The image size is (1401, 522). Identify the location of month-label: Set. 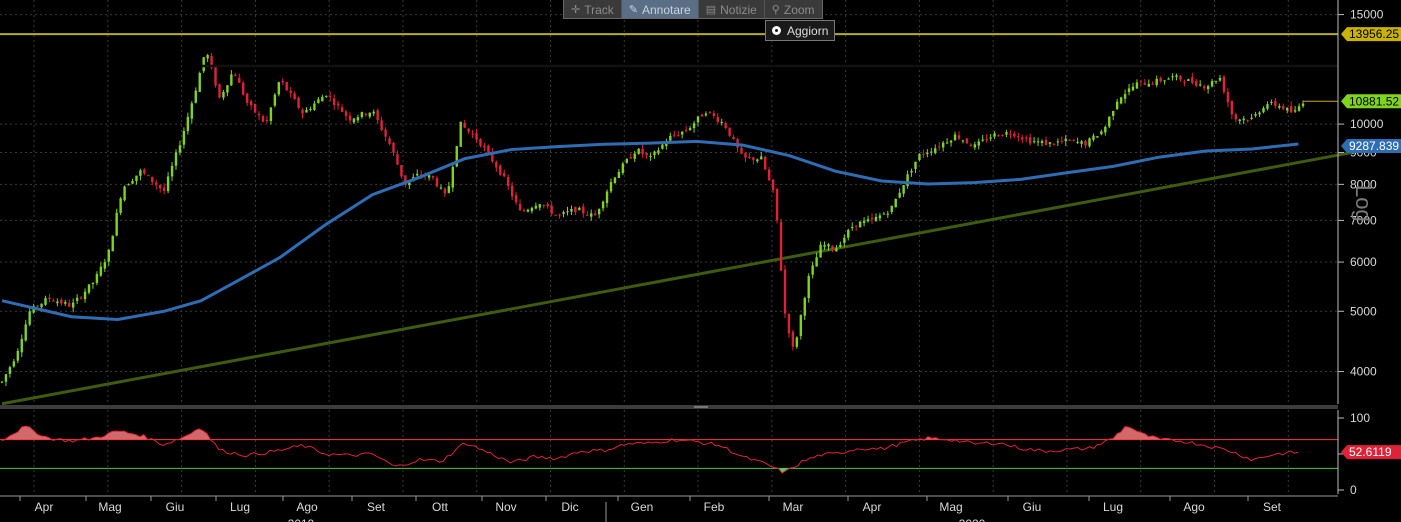
(1272, 507).